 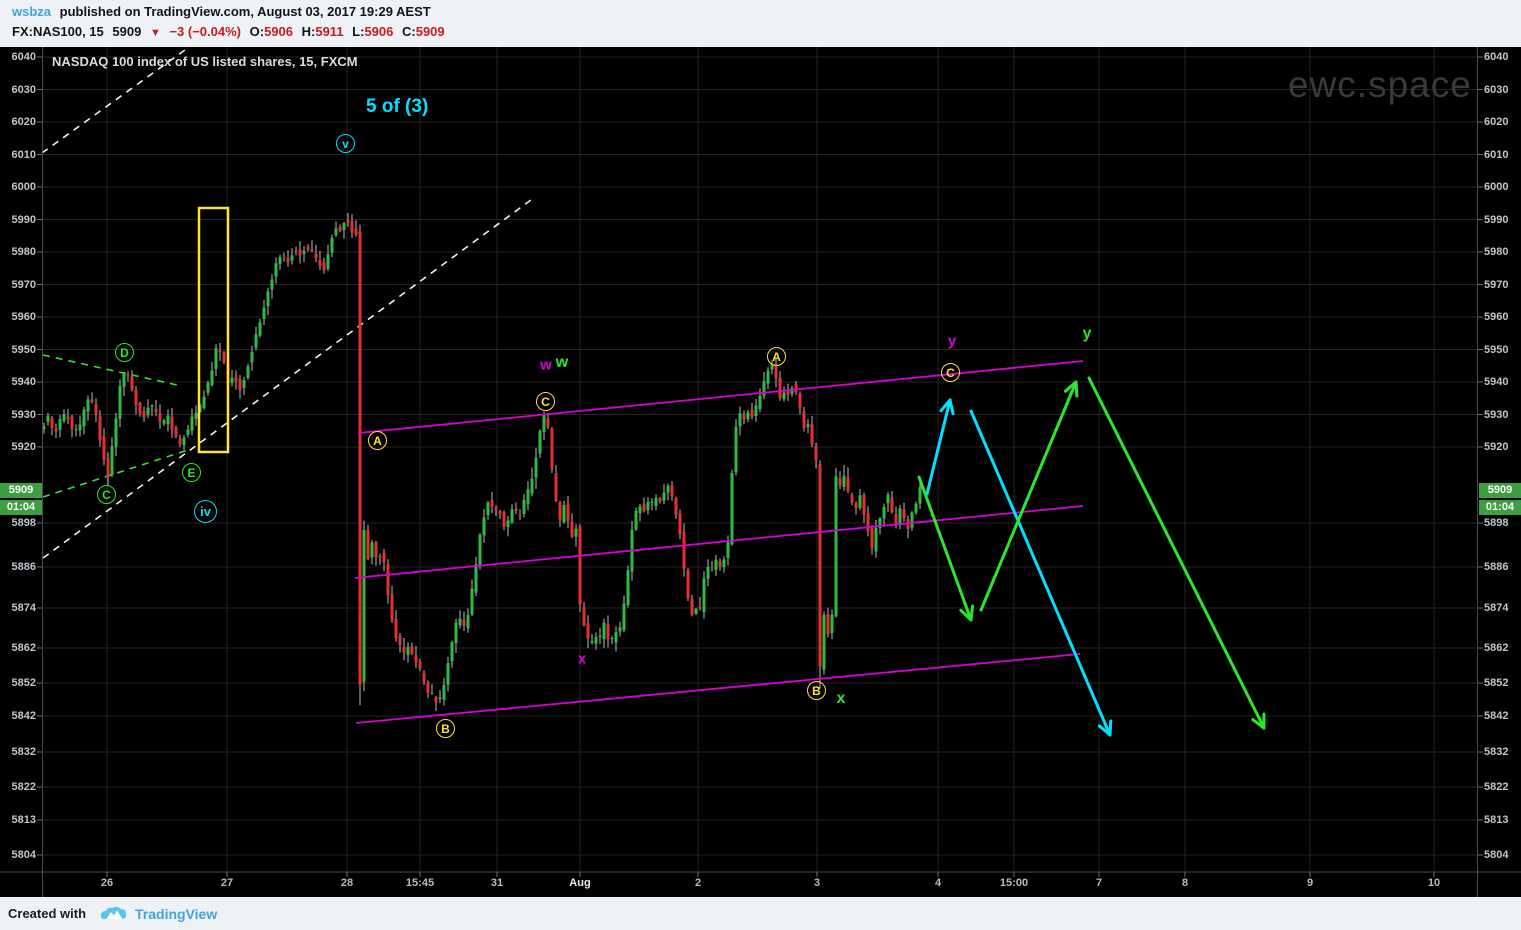 What do you see at coordinates (1434, 883) in the screenshot?
I see `time-axis-label: 10` at bounding box center [1434, 883].